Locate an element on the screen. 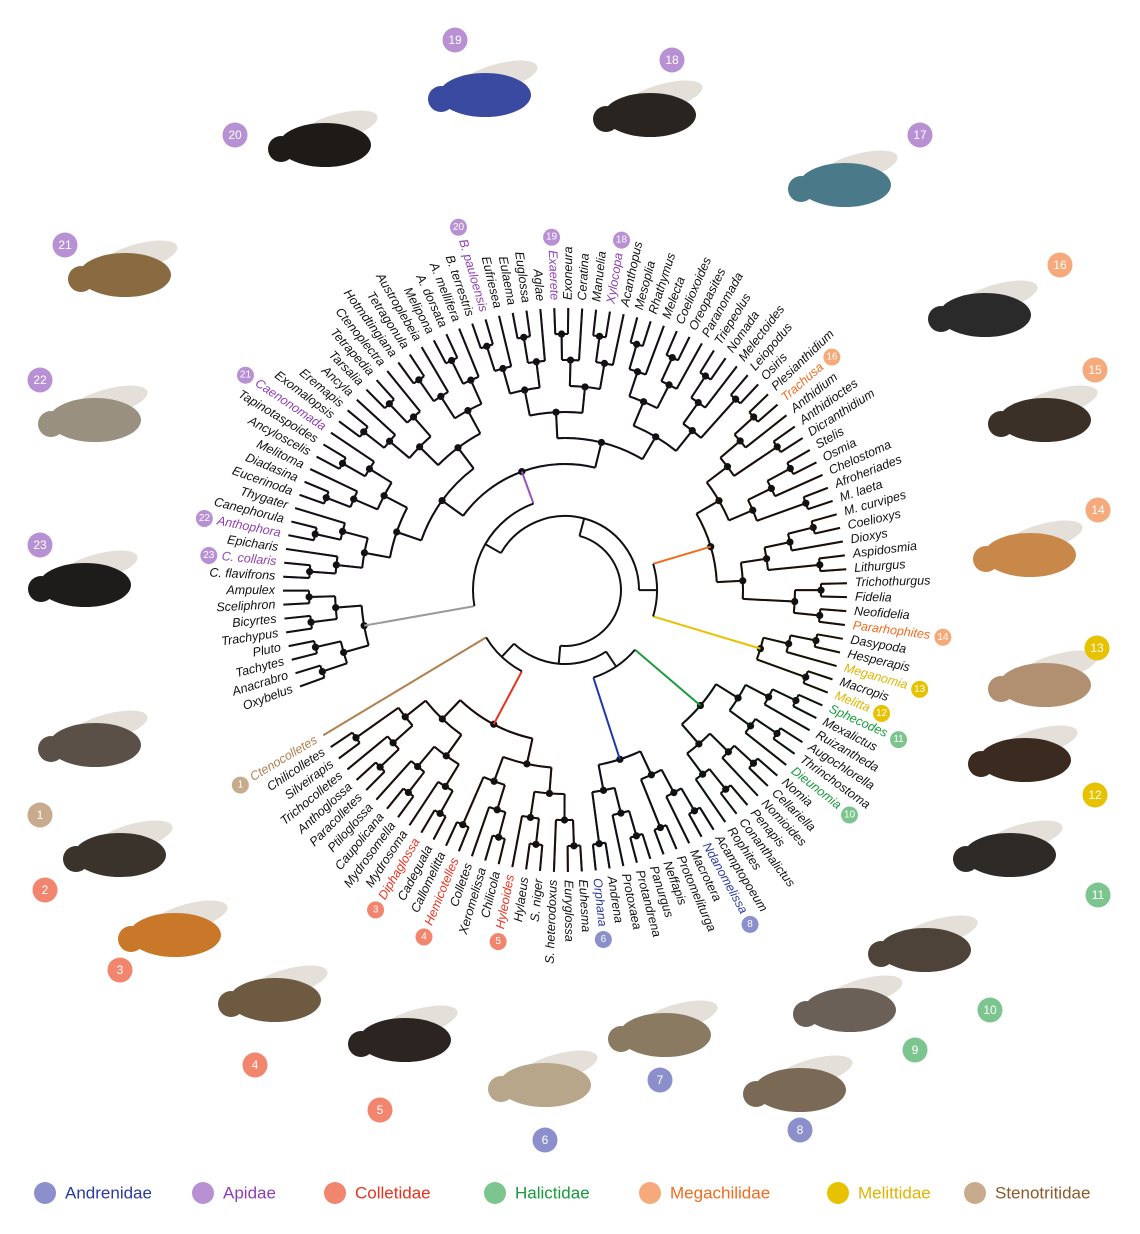 This screenshot has width=1140, height=1234. tip-label: Exoneura is located at coordinates (568, 273).